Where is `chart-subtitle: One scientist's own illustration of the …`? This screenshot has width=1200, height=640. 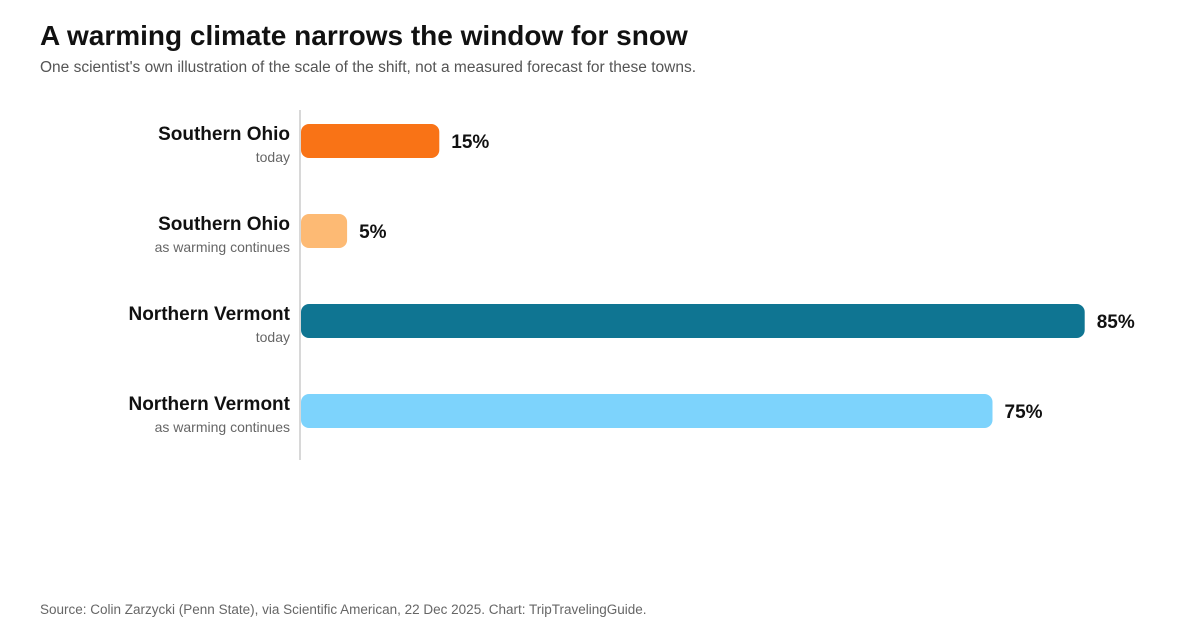
chart-subtitle: One scientist's own illustration of the … is located at coordinates (368, 67).